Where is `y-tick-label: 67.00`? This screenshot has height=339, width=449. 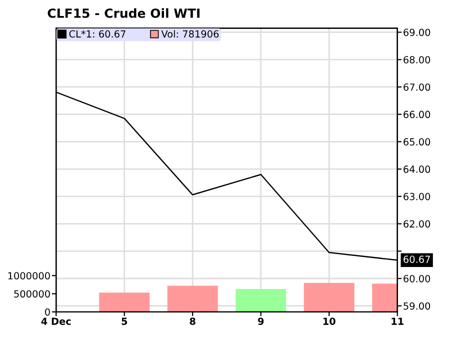 y-tick-label: 67.00 is located at coordinates (417, 87).